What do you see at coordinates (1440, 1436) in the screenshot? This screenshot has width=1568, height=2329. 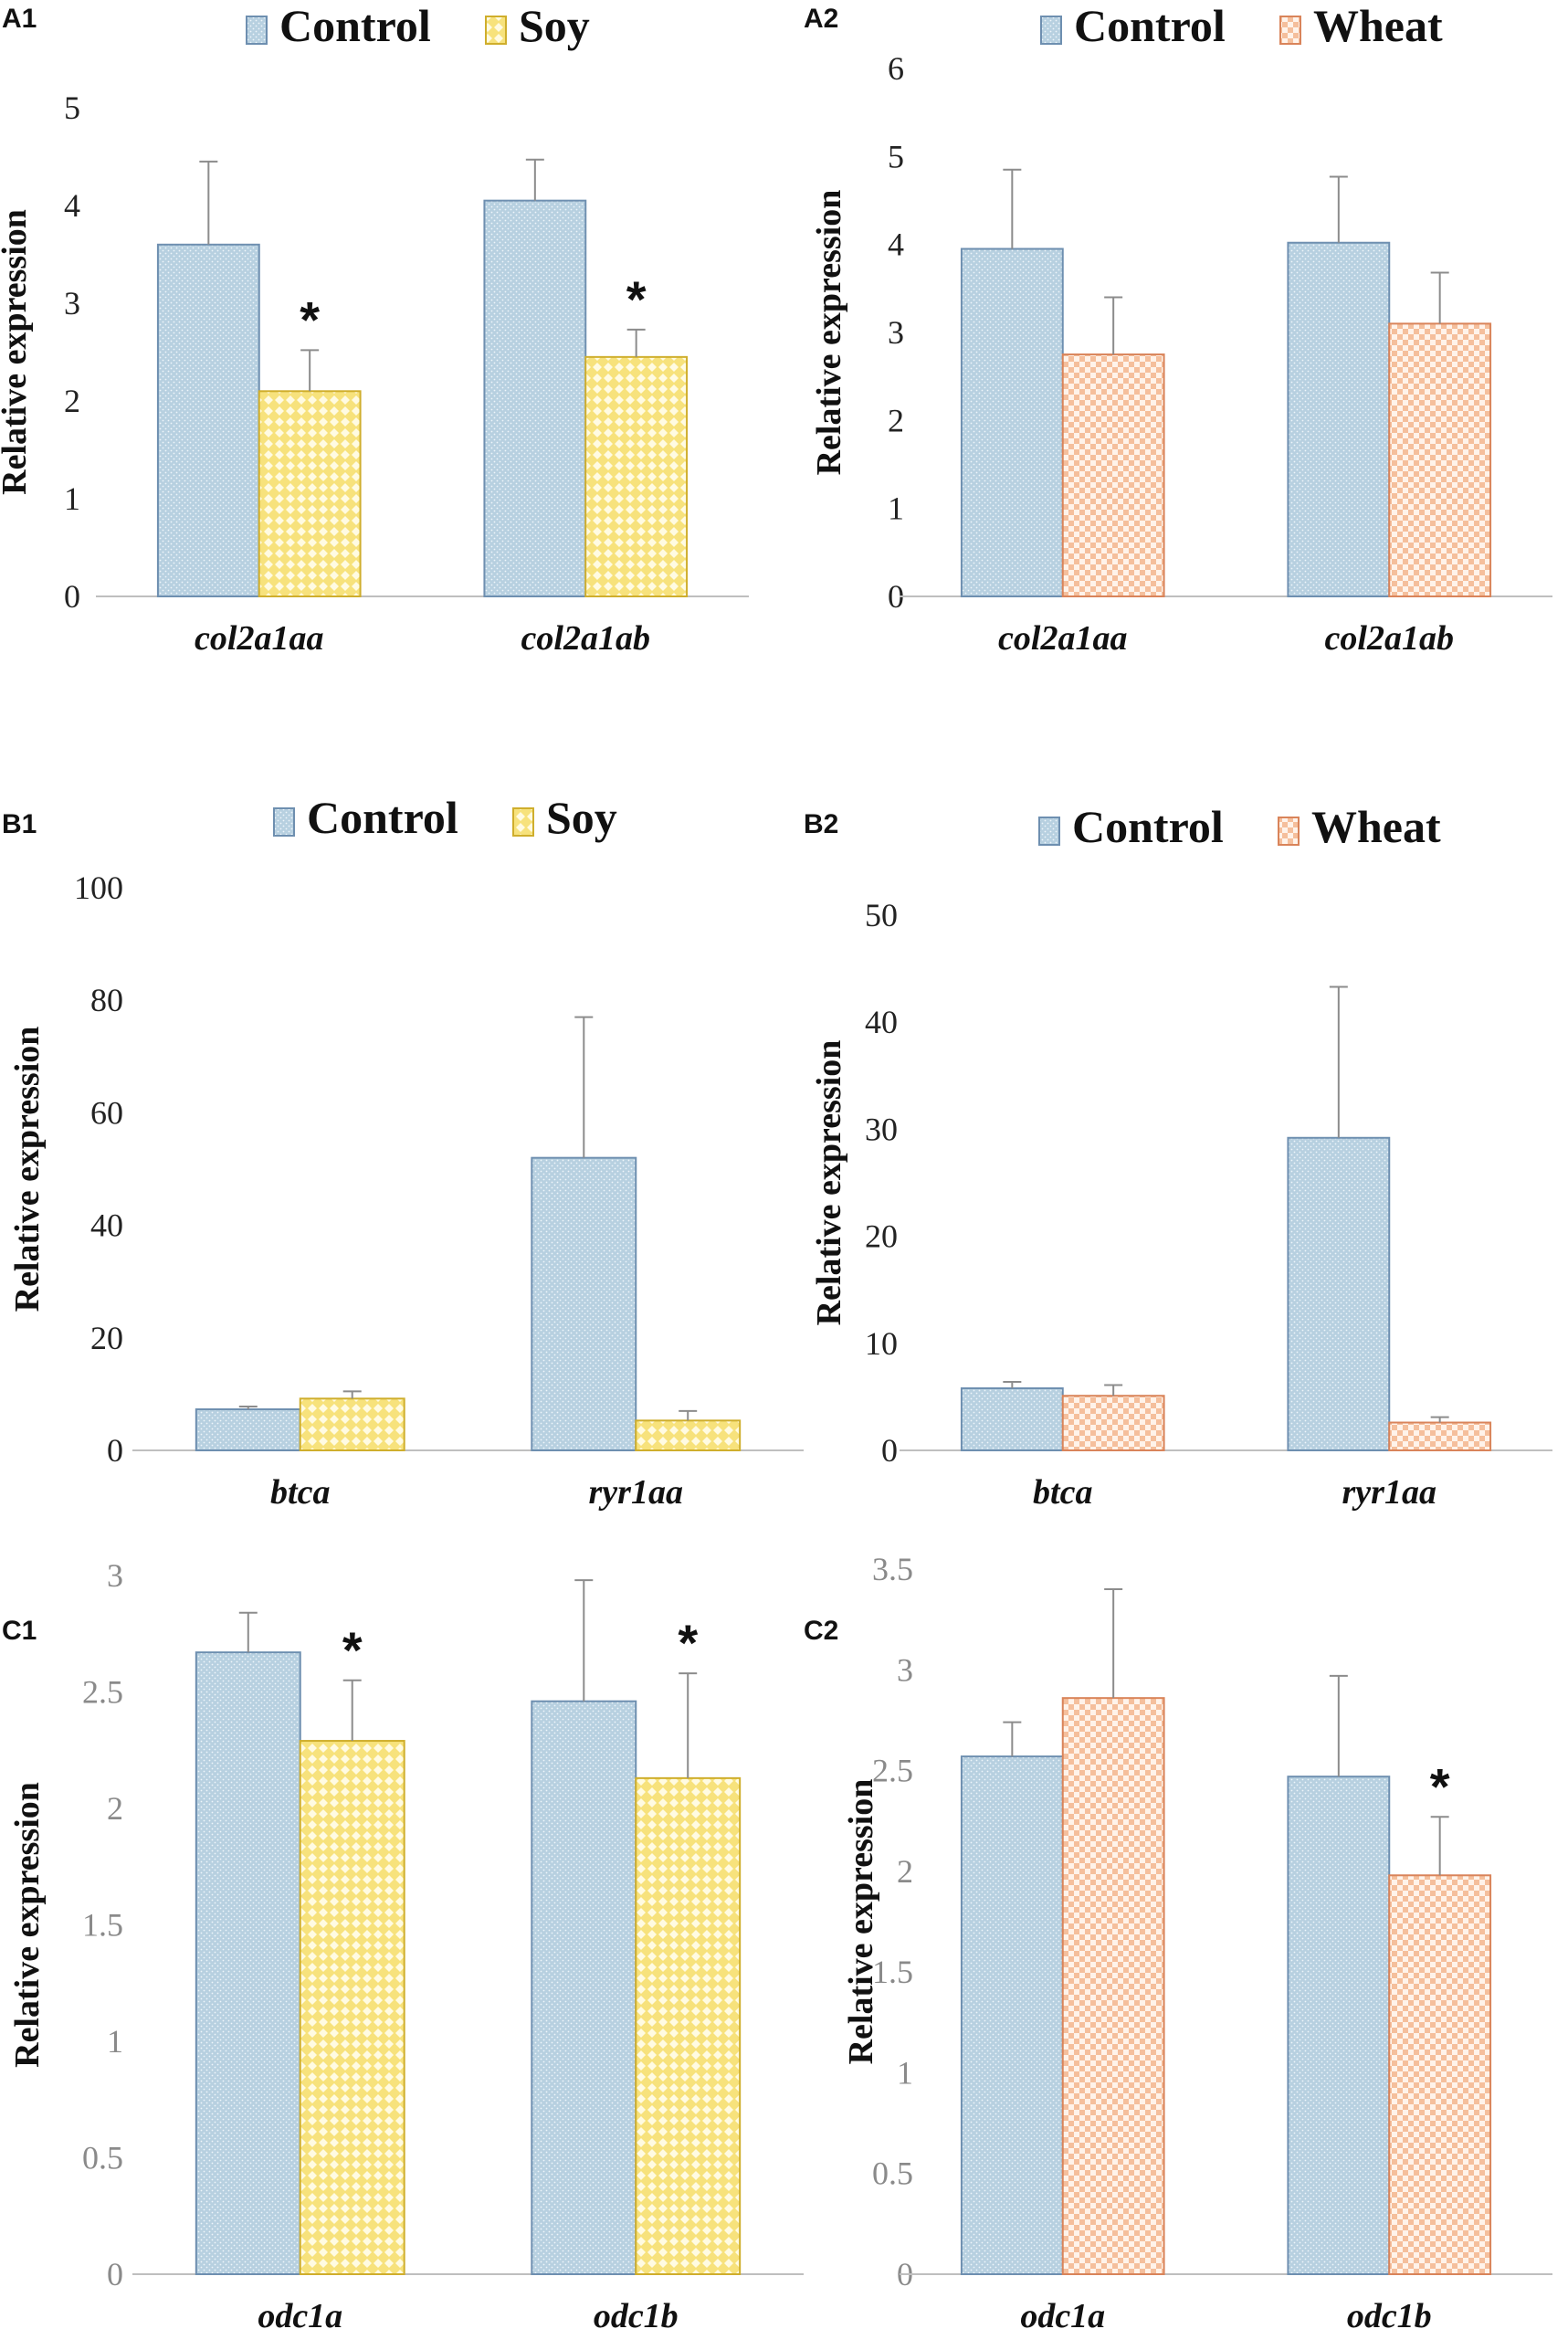 I see `bar-wheat-ryr1aa` at bounding box center [1440, 1436].